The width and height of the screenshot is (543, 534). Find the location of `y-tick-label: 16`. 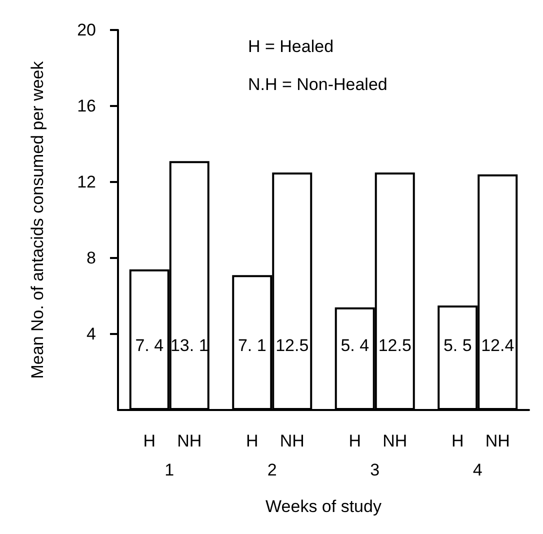

y-tick-label: 16 is located at coordinates (86, 106).